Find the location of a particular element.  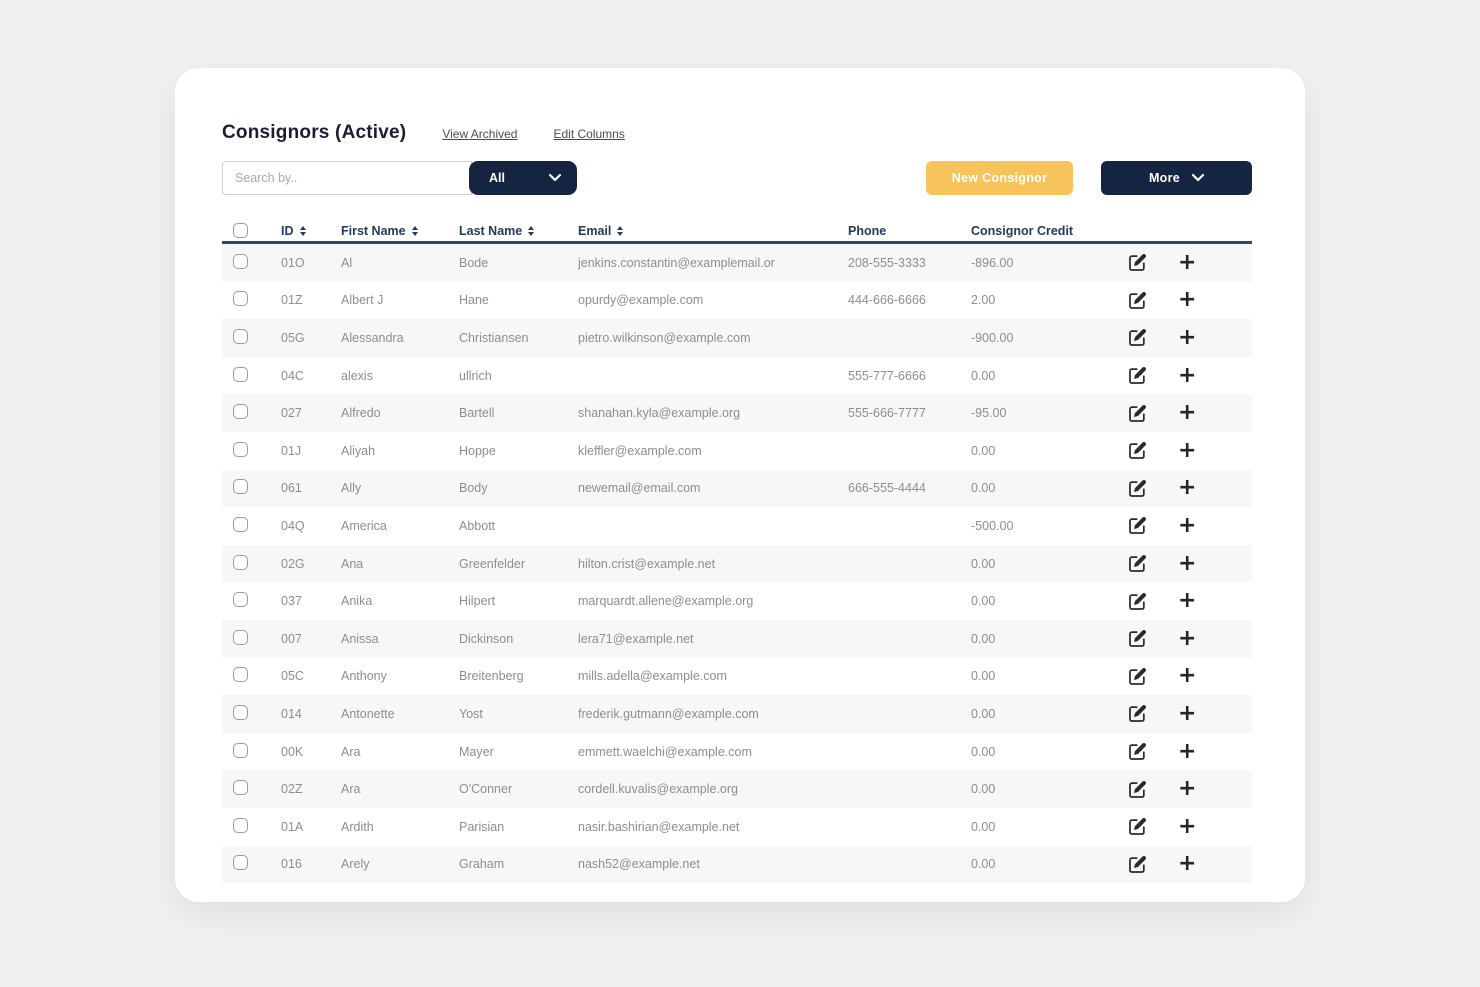

cell-first-name: Antonette is located at coordinates (368, 713).